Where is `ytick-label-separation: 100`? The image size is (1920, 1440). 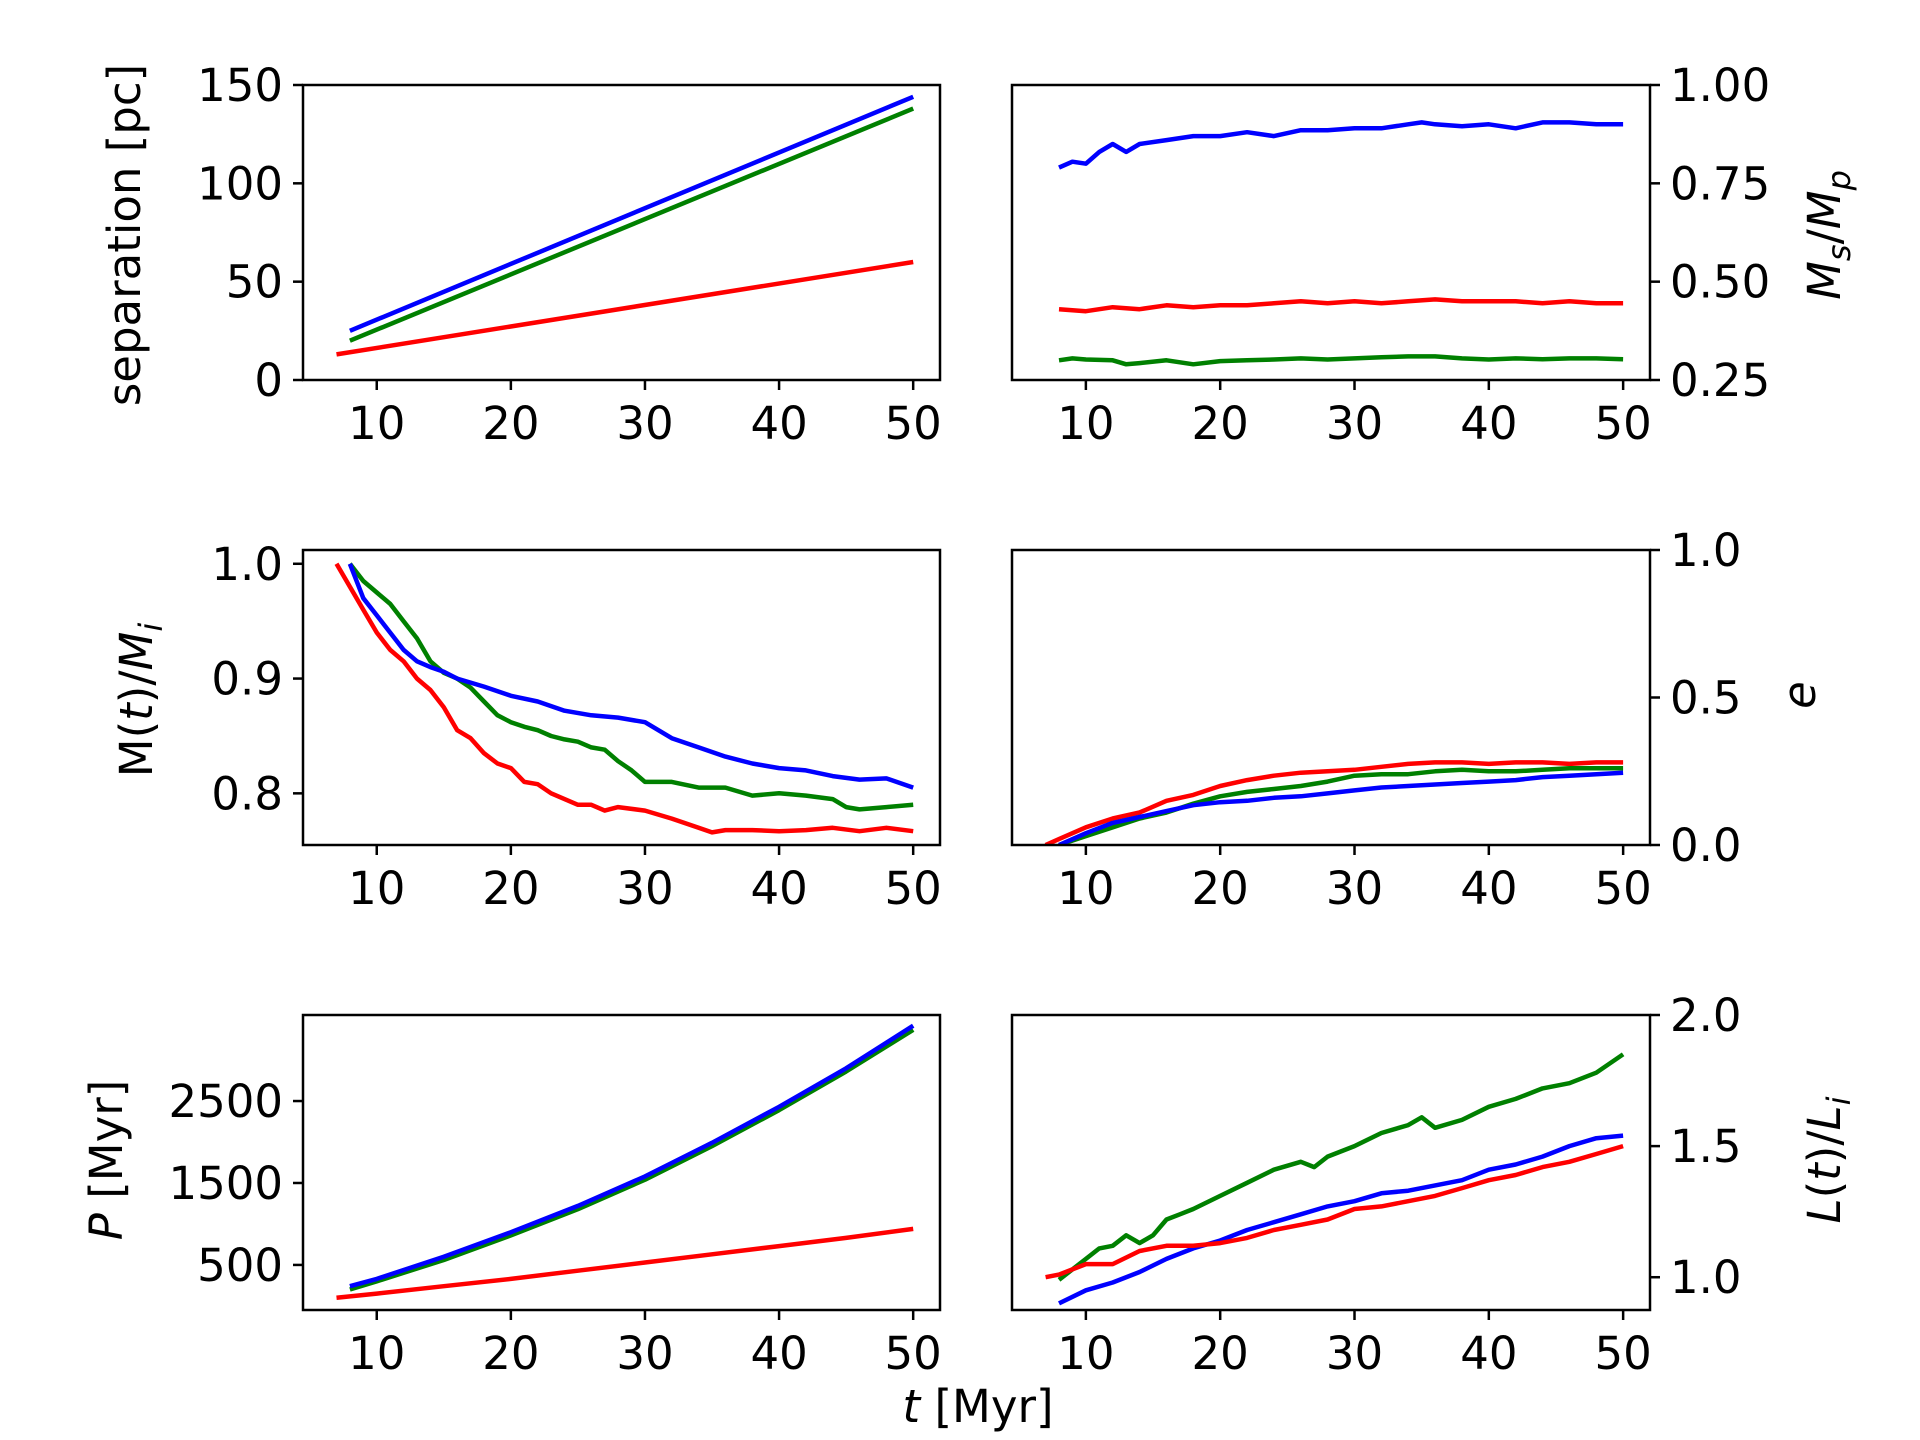
ytick-label-separation: 100 is located at coordinates (240, 183).